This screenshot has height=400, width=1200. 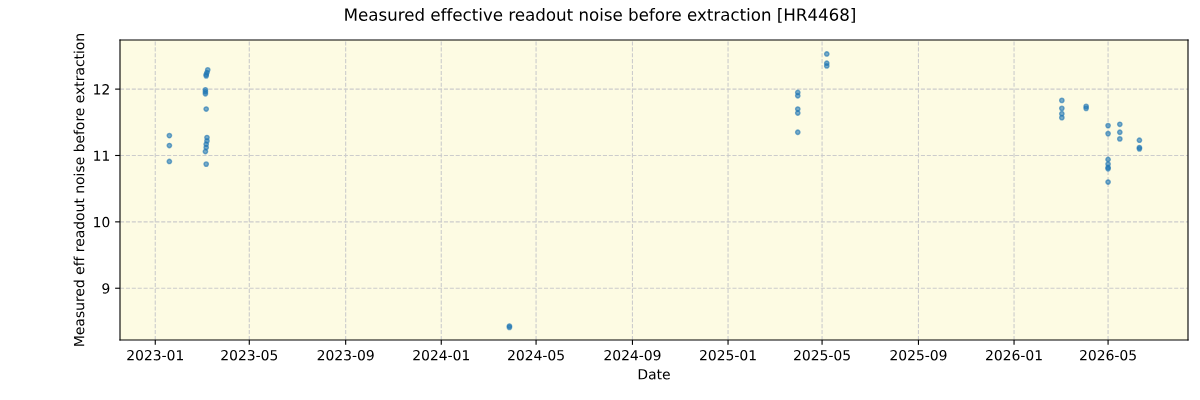 What do you see at coordinates (728, 355) in the screenshot?
I see `x-tick-label: 2025-01` at bounding box center [728, 355].